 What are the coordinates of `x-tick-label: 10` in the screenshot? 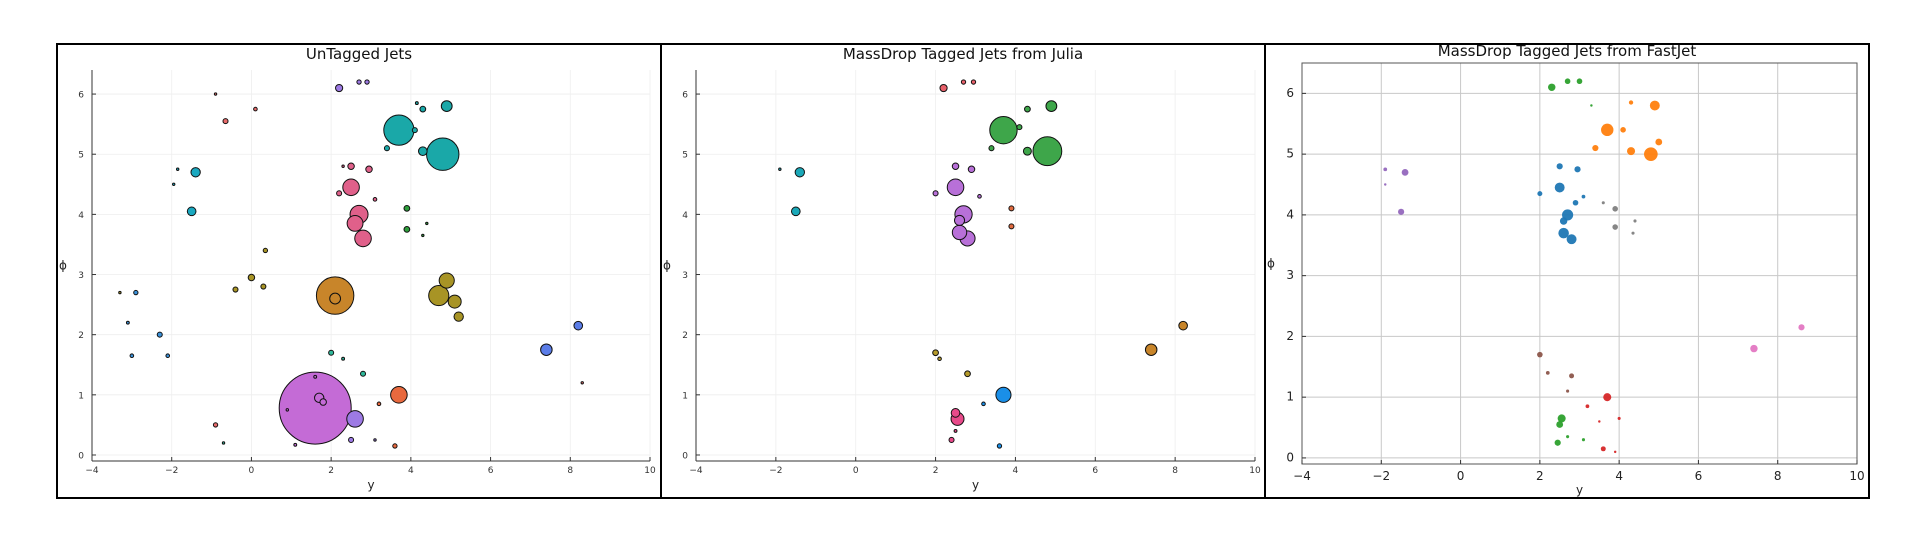 It's located at (1856, 476).